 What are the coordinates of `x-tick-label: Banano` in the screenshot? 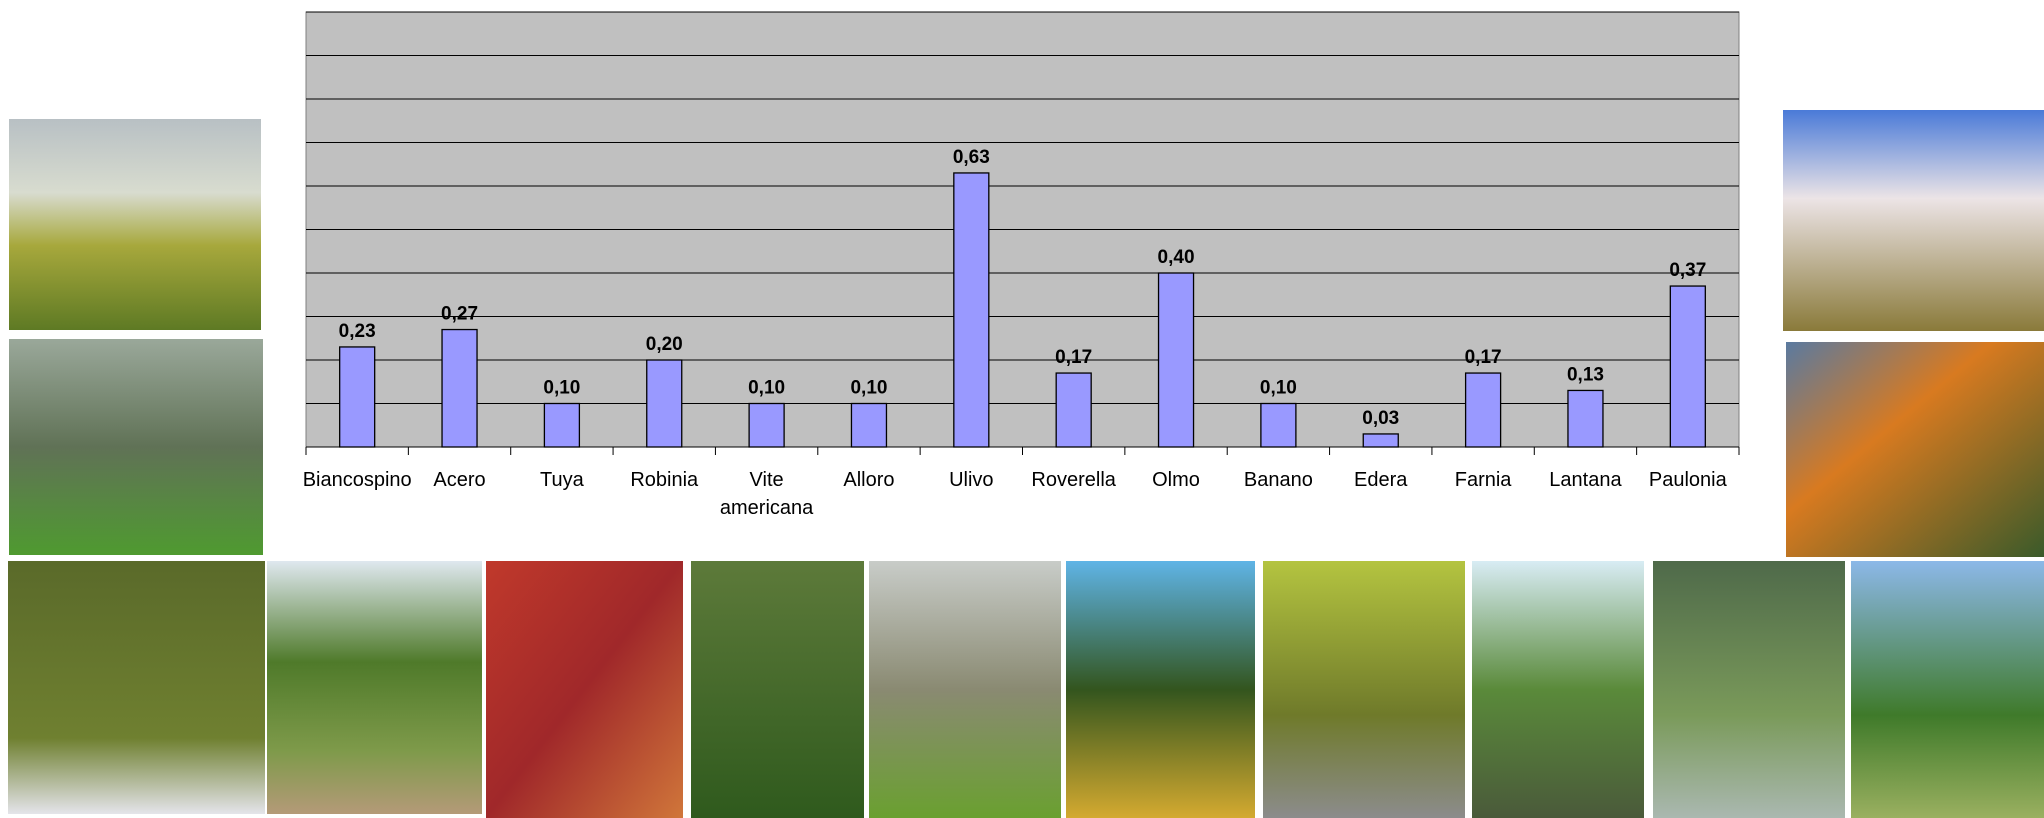 It's located at (1278, 480).